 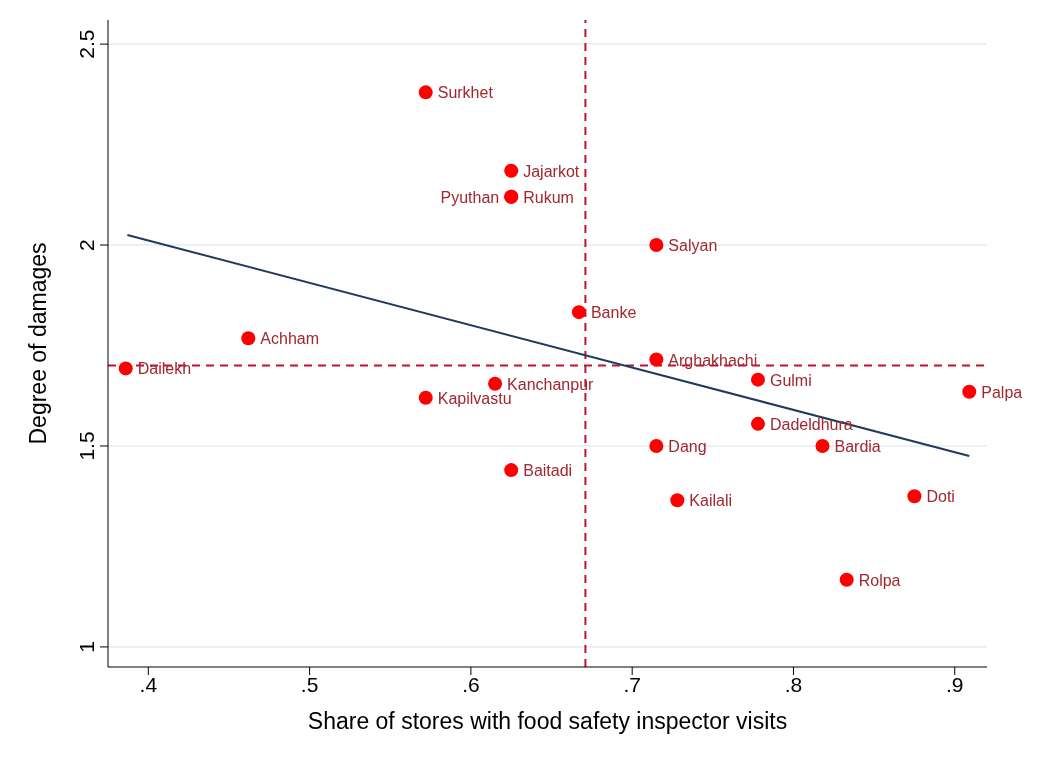 I want to click on annotation: Dadeldhura, so click(x=811, y=424).